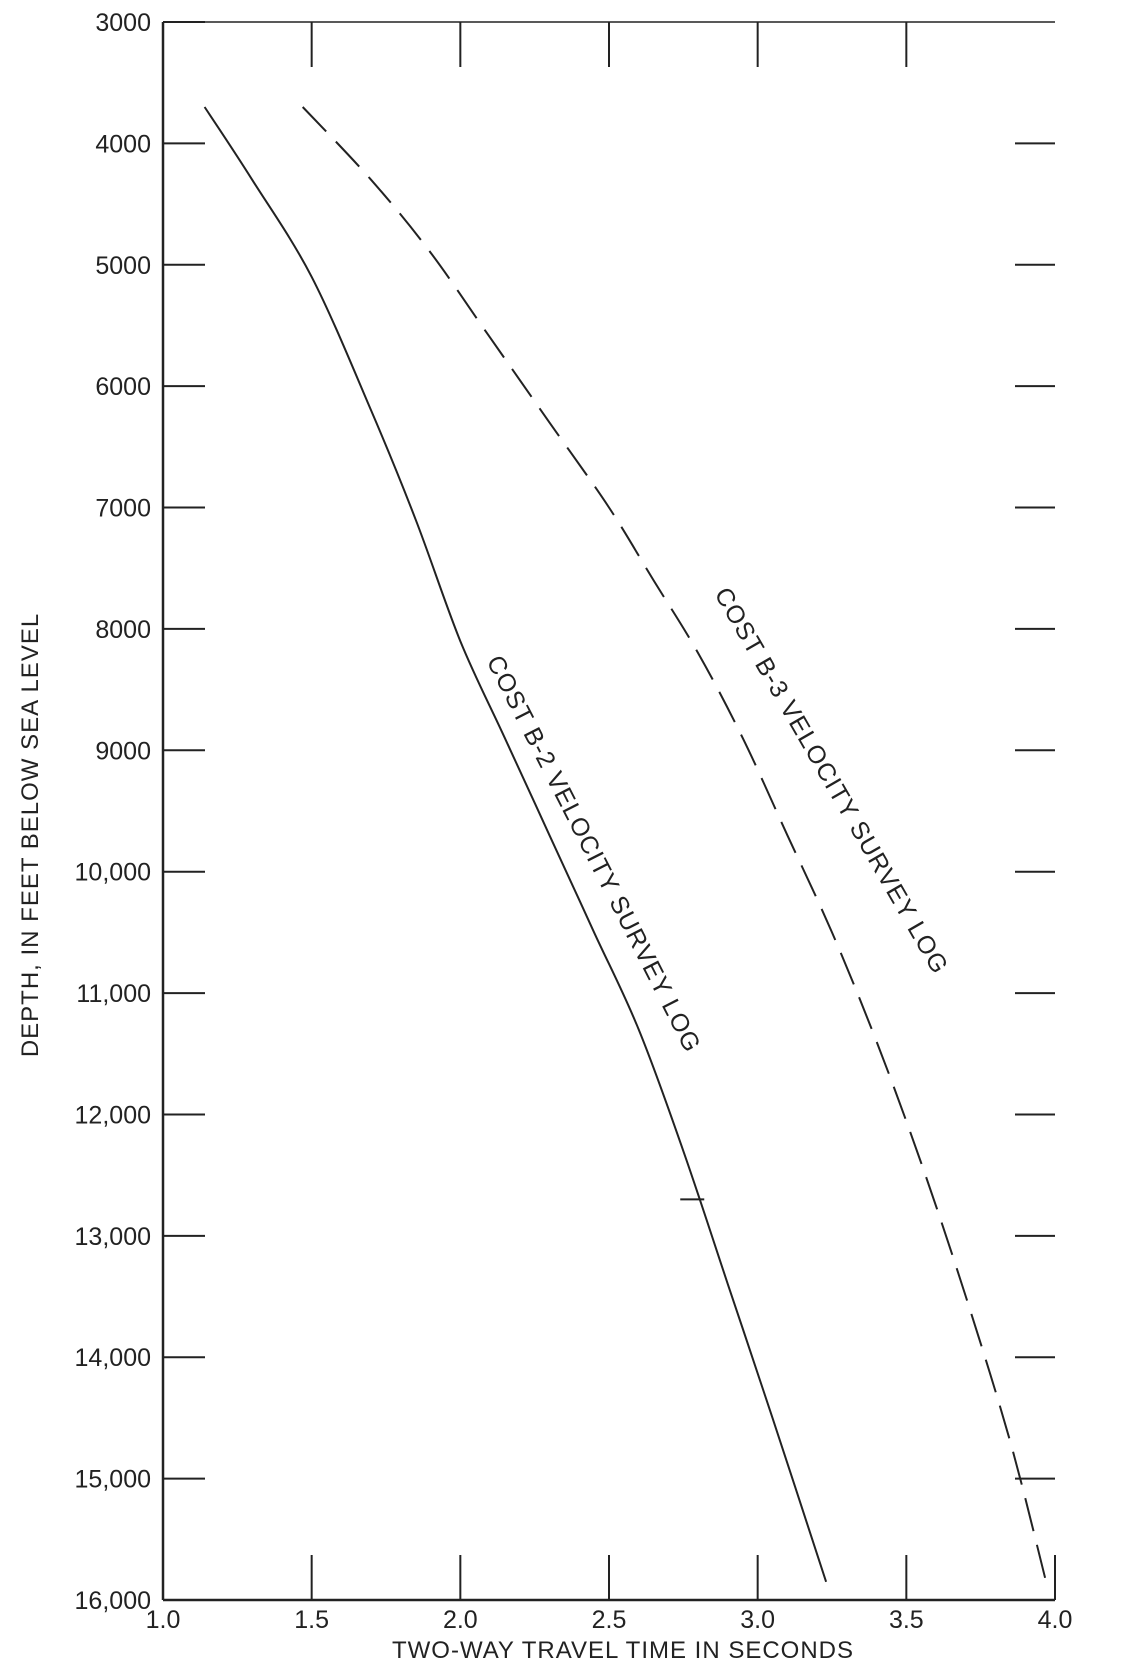 The height and width of the screenshot is (1667, 1123). I want to click on series-label-cost-b2: COST B-2 VELOCITY SURVEY LOG, so click(593, 854).